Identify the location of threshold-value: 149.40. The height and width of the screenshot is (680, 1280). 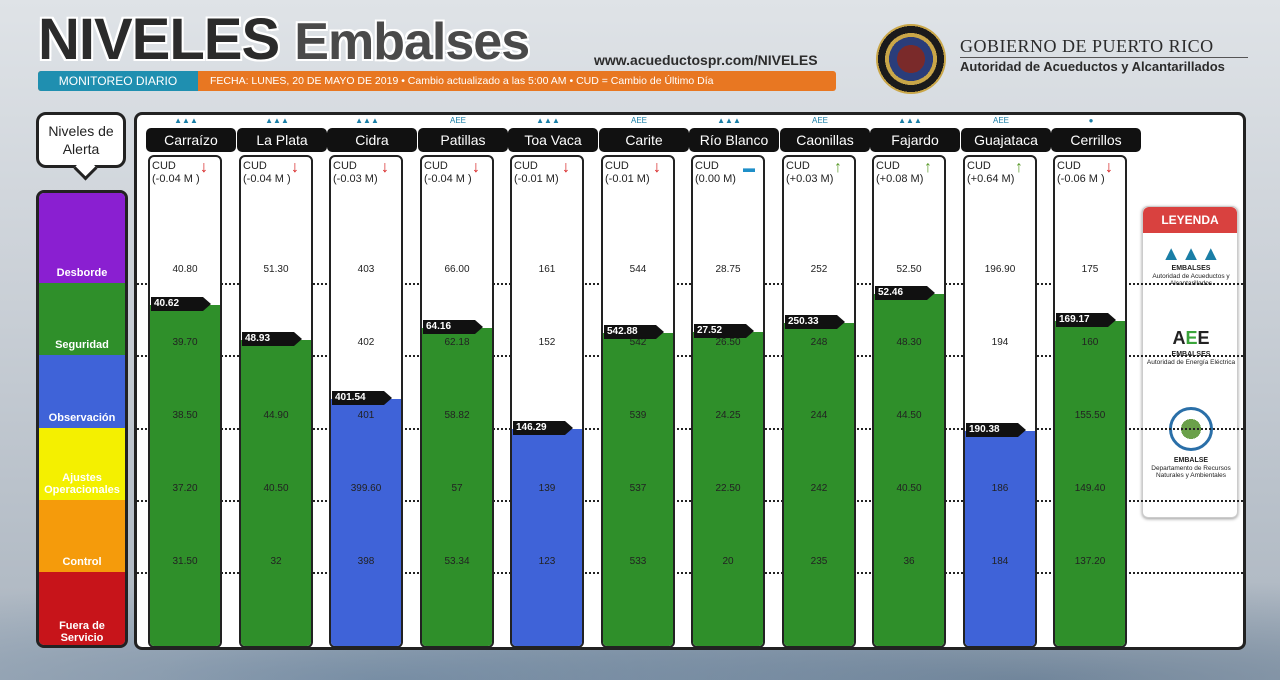
(1090, 488).